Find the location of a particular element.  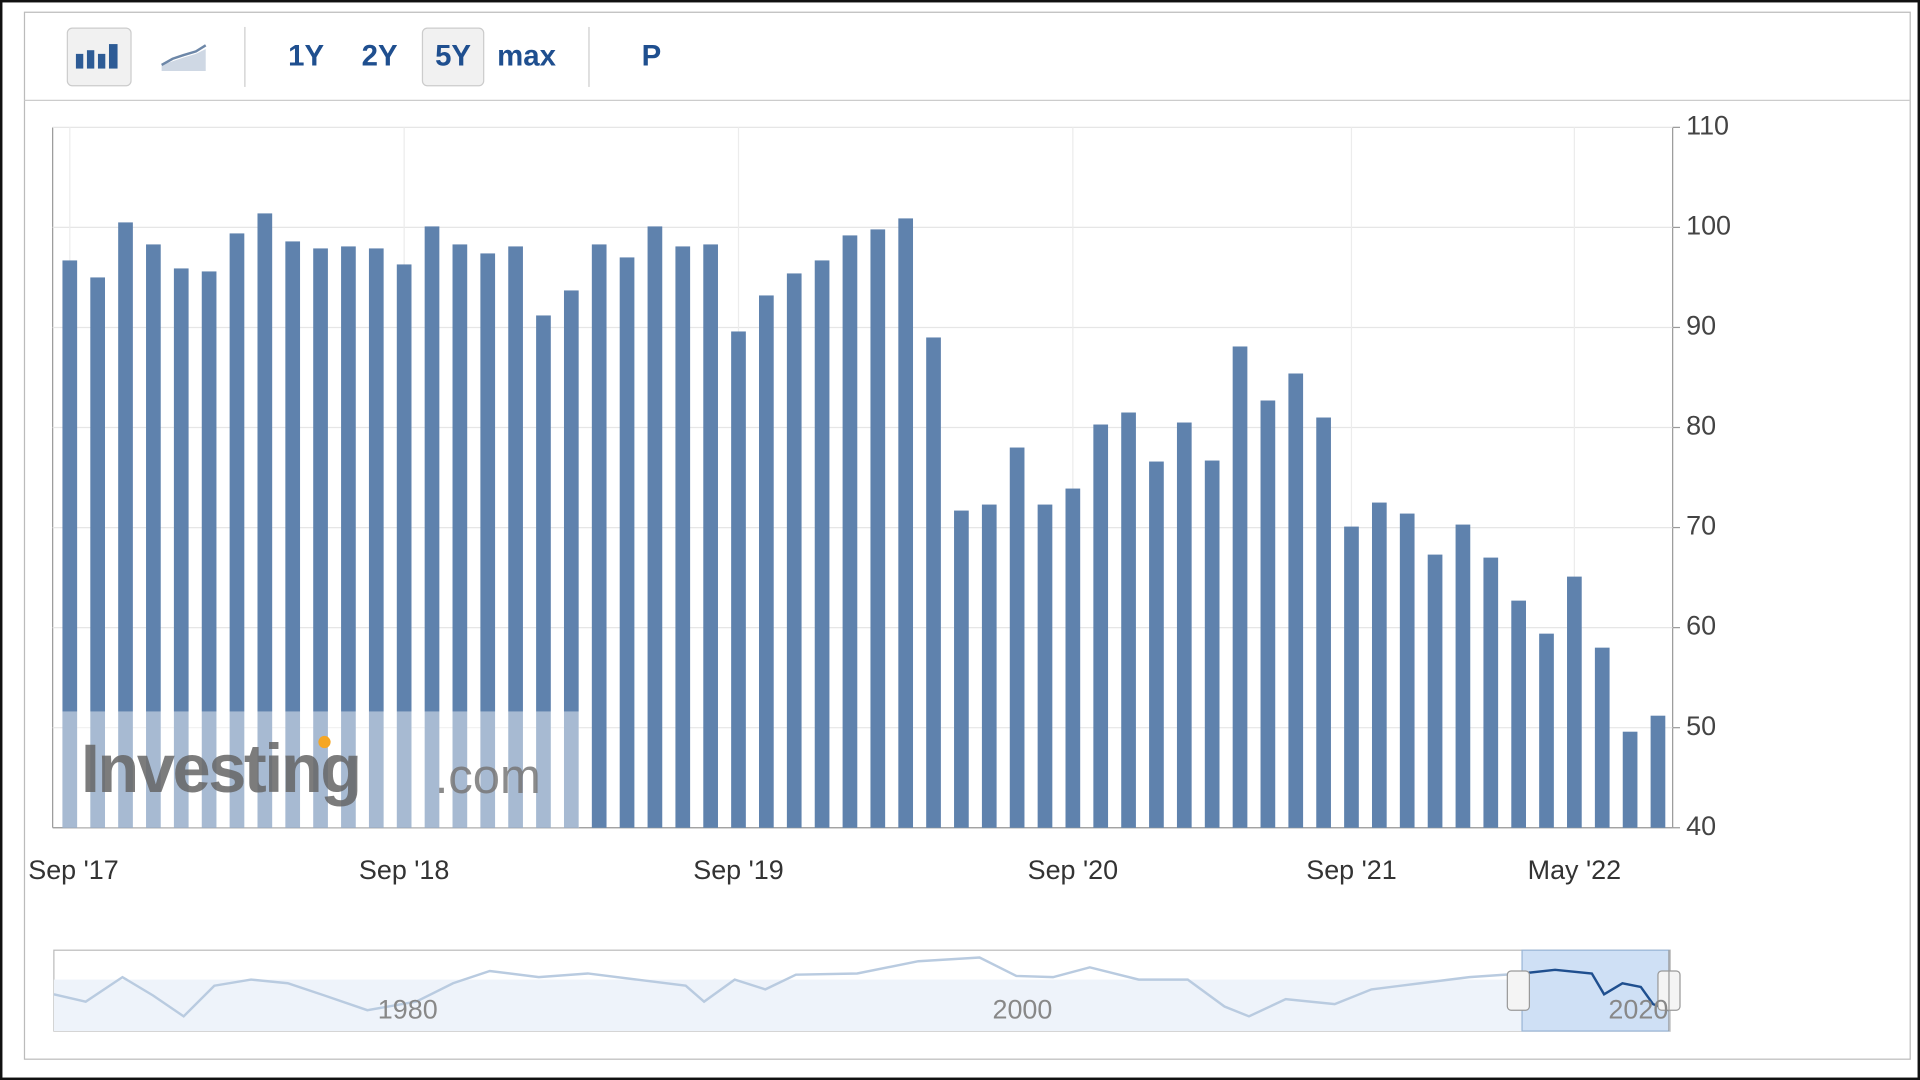

navigator-label: 1980 is located at coordinates (408, 1010).